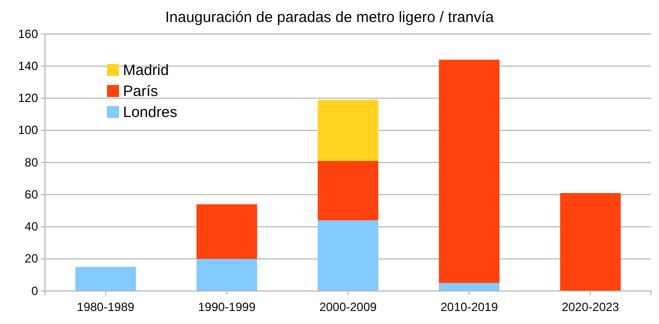 The image size is (659, 324). I want to click on x-tick-label: 1990-1999, so click(227, 307).